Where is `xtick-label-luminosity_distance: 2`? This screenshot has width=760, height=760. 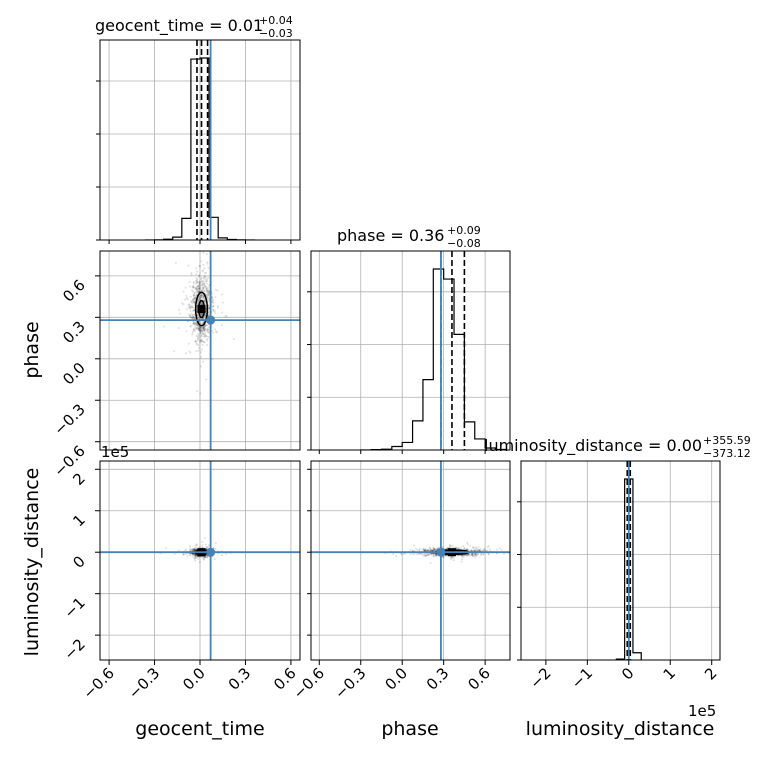 xtick-label-luminosity_distance: 2 is located at coordinates (710, 673).